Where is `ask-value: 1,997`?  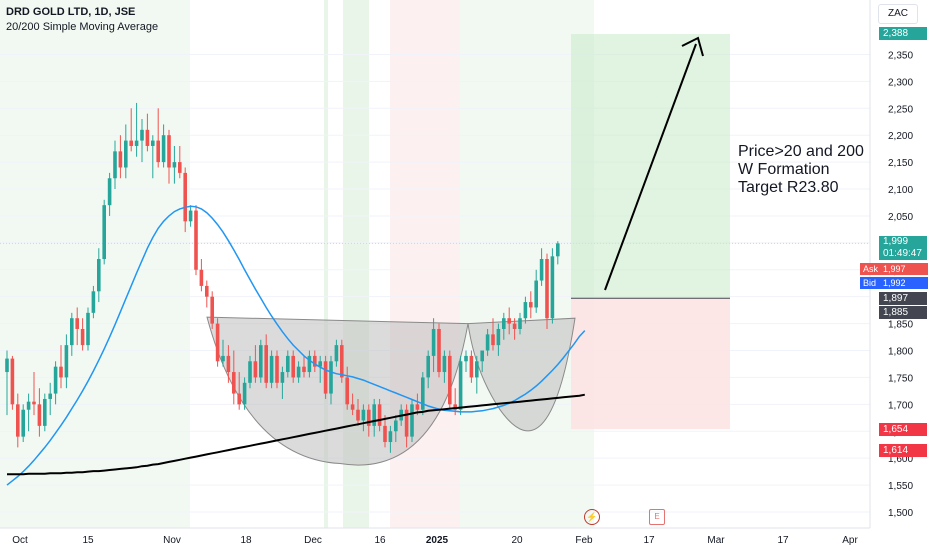 ask-value: 1,997 is located at coordinates (894, 269).